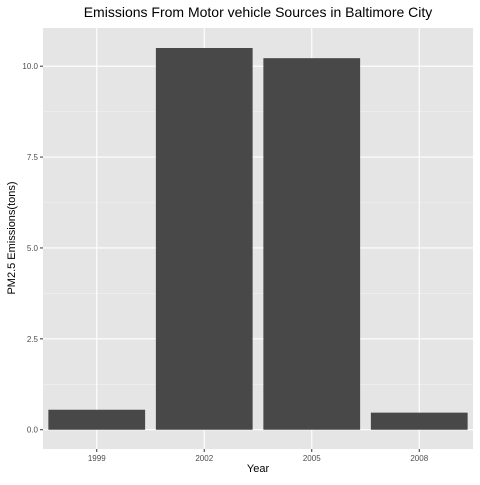  Describe the element at coordinates (312, 458) in the screenshot. I see `x-tick-label: 2005` at that location.